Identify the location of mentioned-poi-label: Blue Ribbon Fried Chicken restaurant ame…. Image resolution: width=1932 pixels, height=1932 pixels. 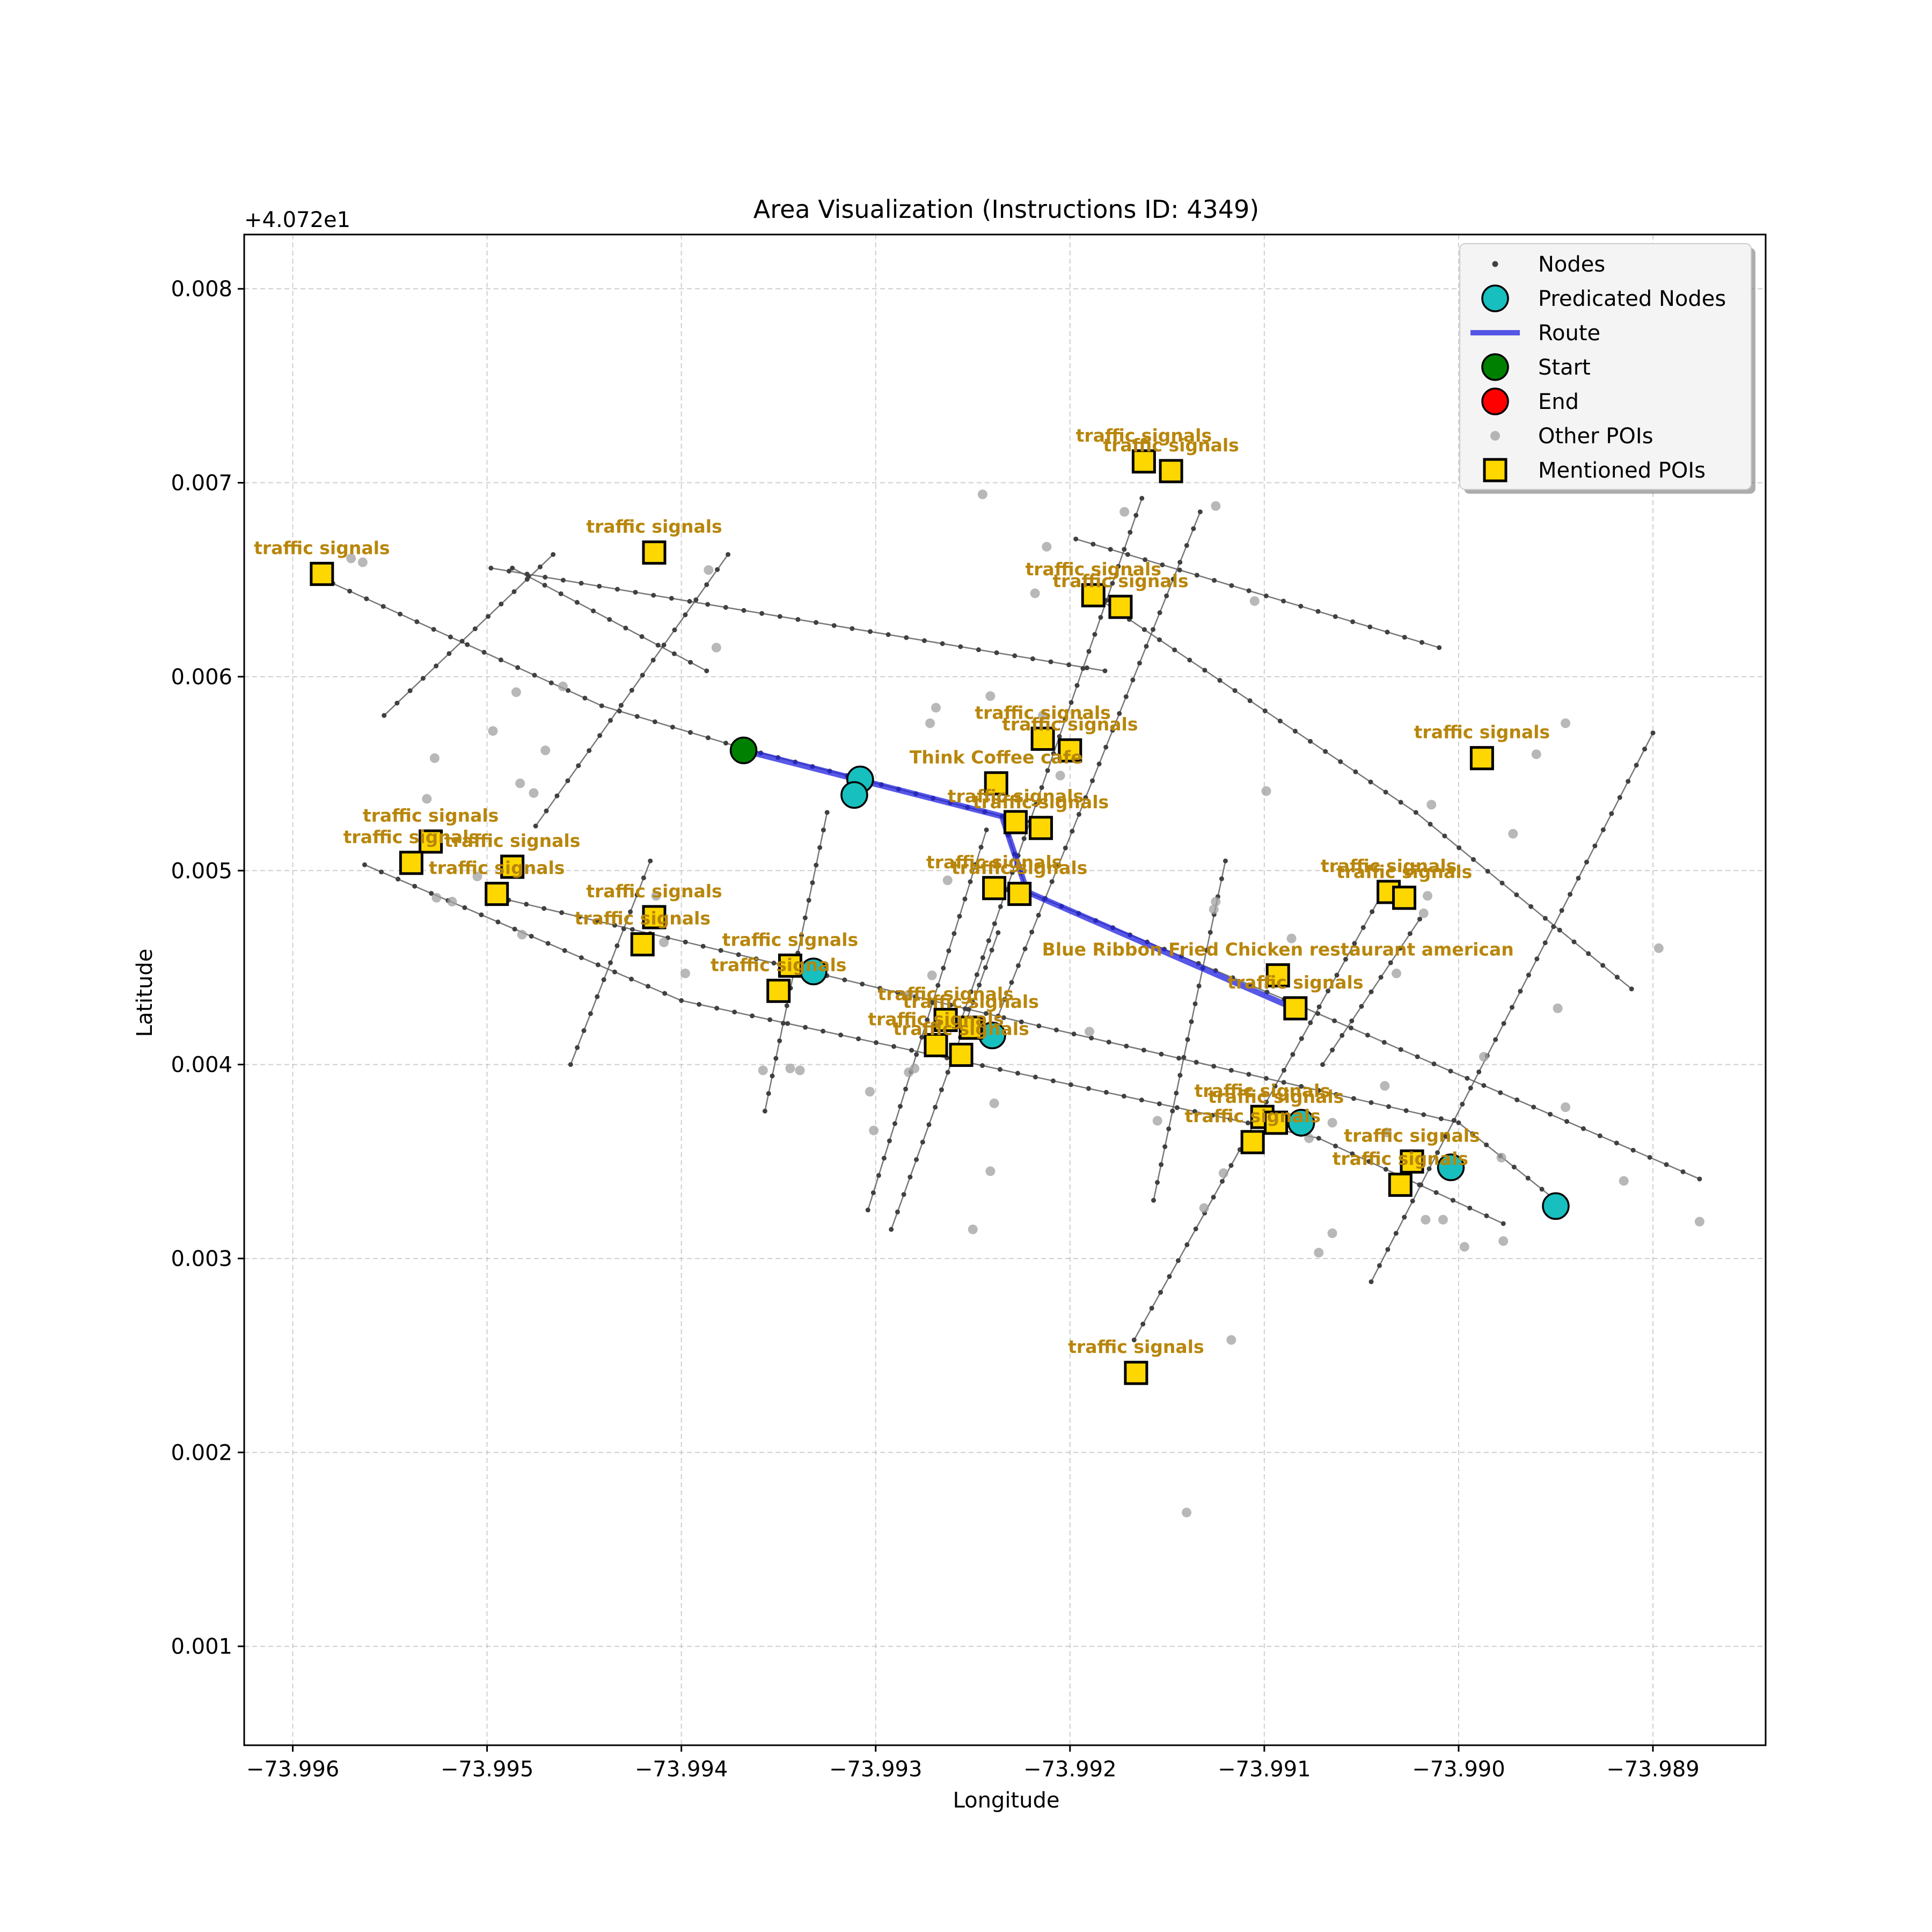
(1278, 949).